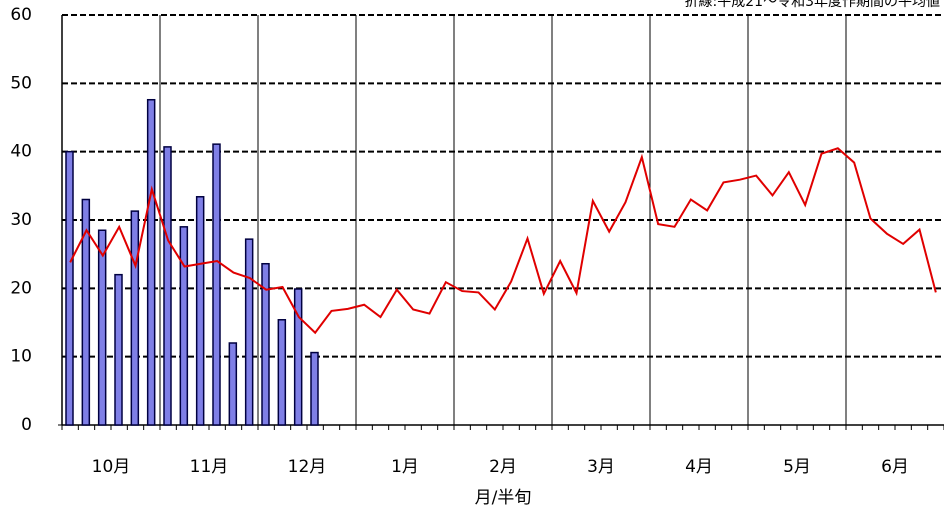 The image size is (944, 513). I want to click on x-tick-label: 4月, so click(699, 467).